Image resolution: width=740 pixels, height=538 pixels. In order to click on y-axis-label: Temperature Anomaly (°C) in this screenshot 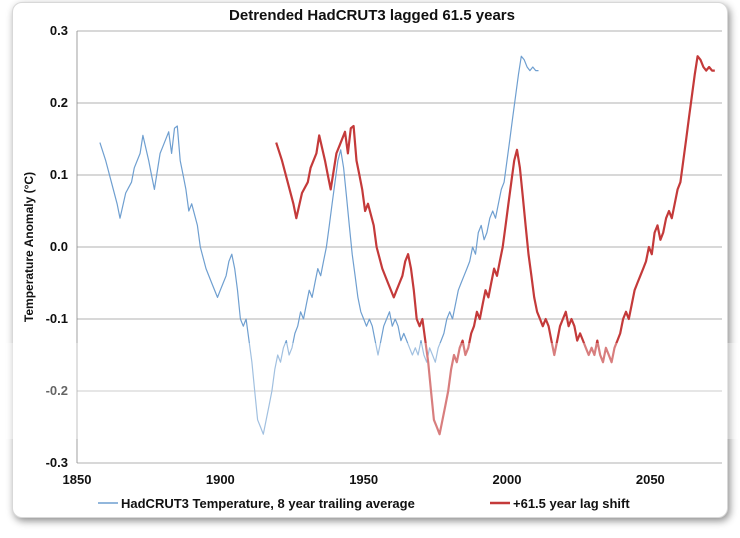, I will do `click(29, 247)`.